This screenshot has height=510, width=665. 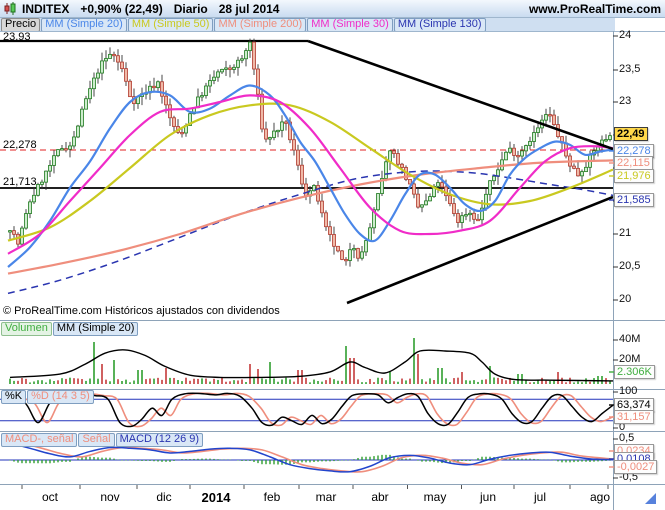 What do you see at coordinates (622, 427) in the screenshot?
I see `stochastic-axis-tick: 0` at bounding box center [622, 427].